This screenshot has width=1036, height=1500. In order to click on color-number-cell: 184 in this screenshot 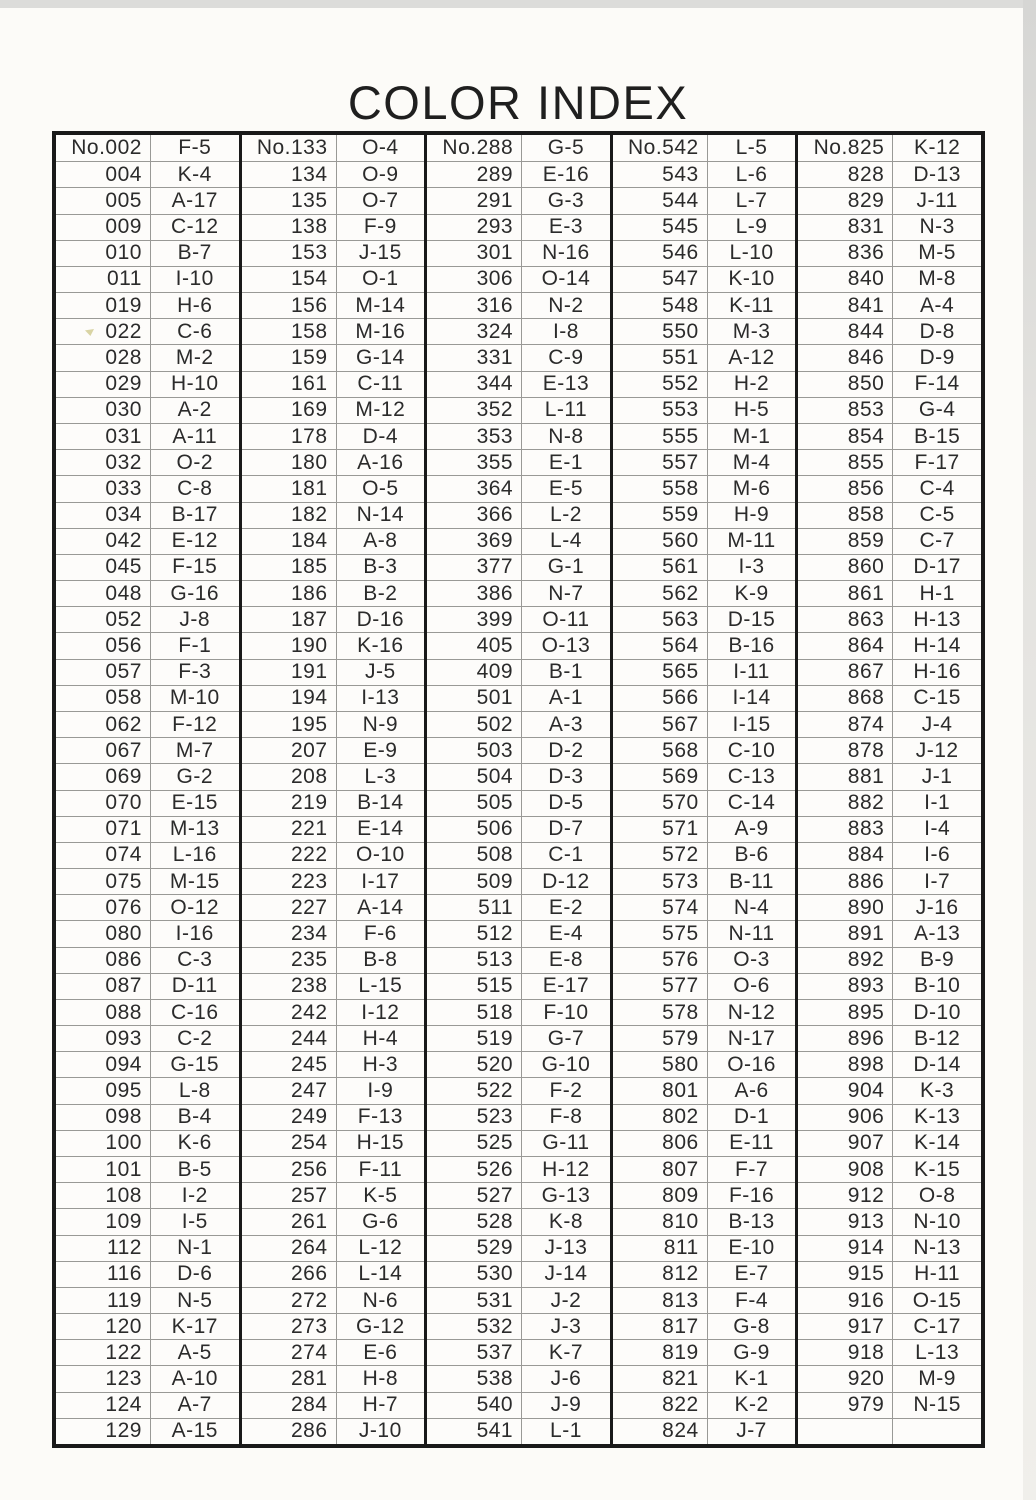, I will do `click(289, 540)`.